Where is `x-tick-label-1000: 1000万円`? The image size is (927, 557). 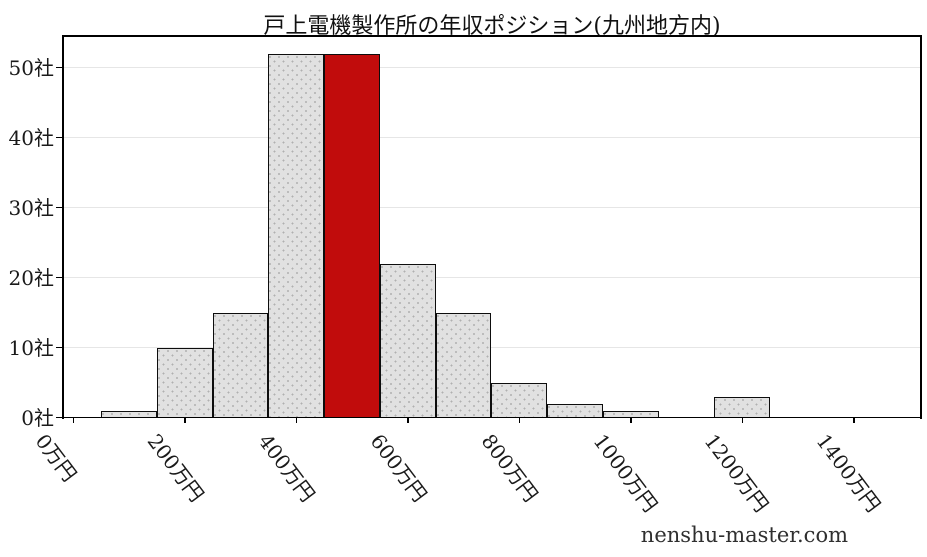
x-tick-label-1000: 1000万円 is located at coordinates (625, 473).